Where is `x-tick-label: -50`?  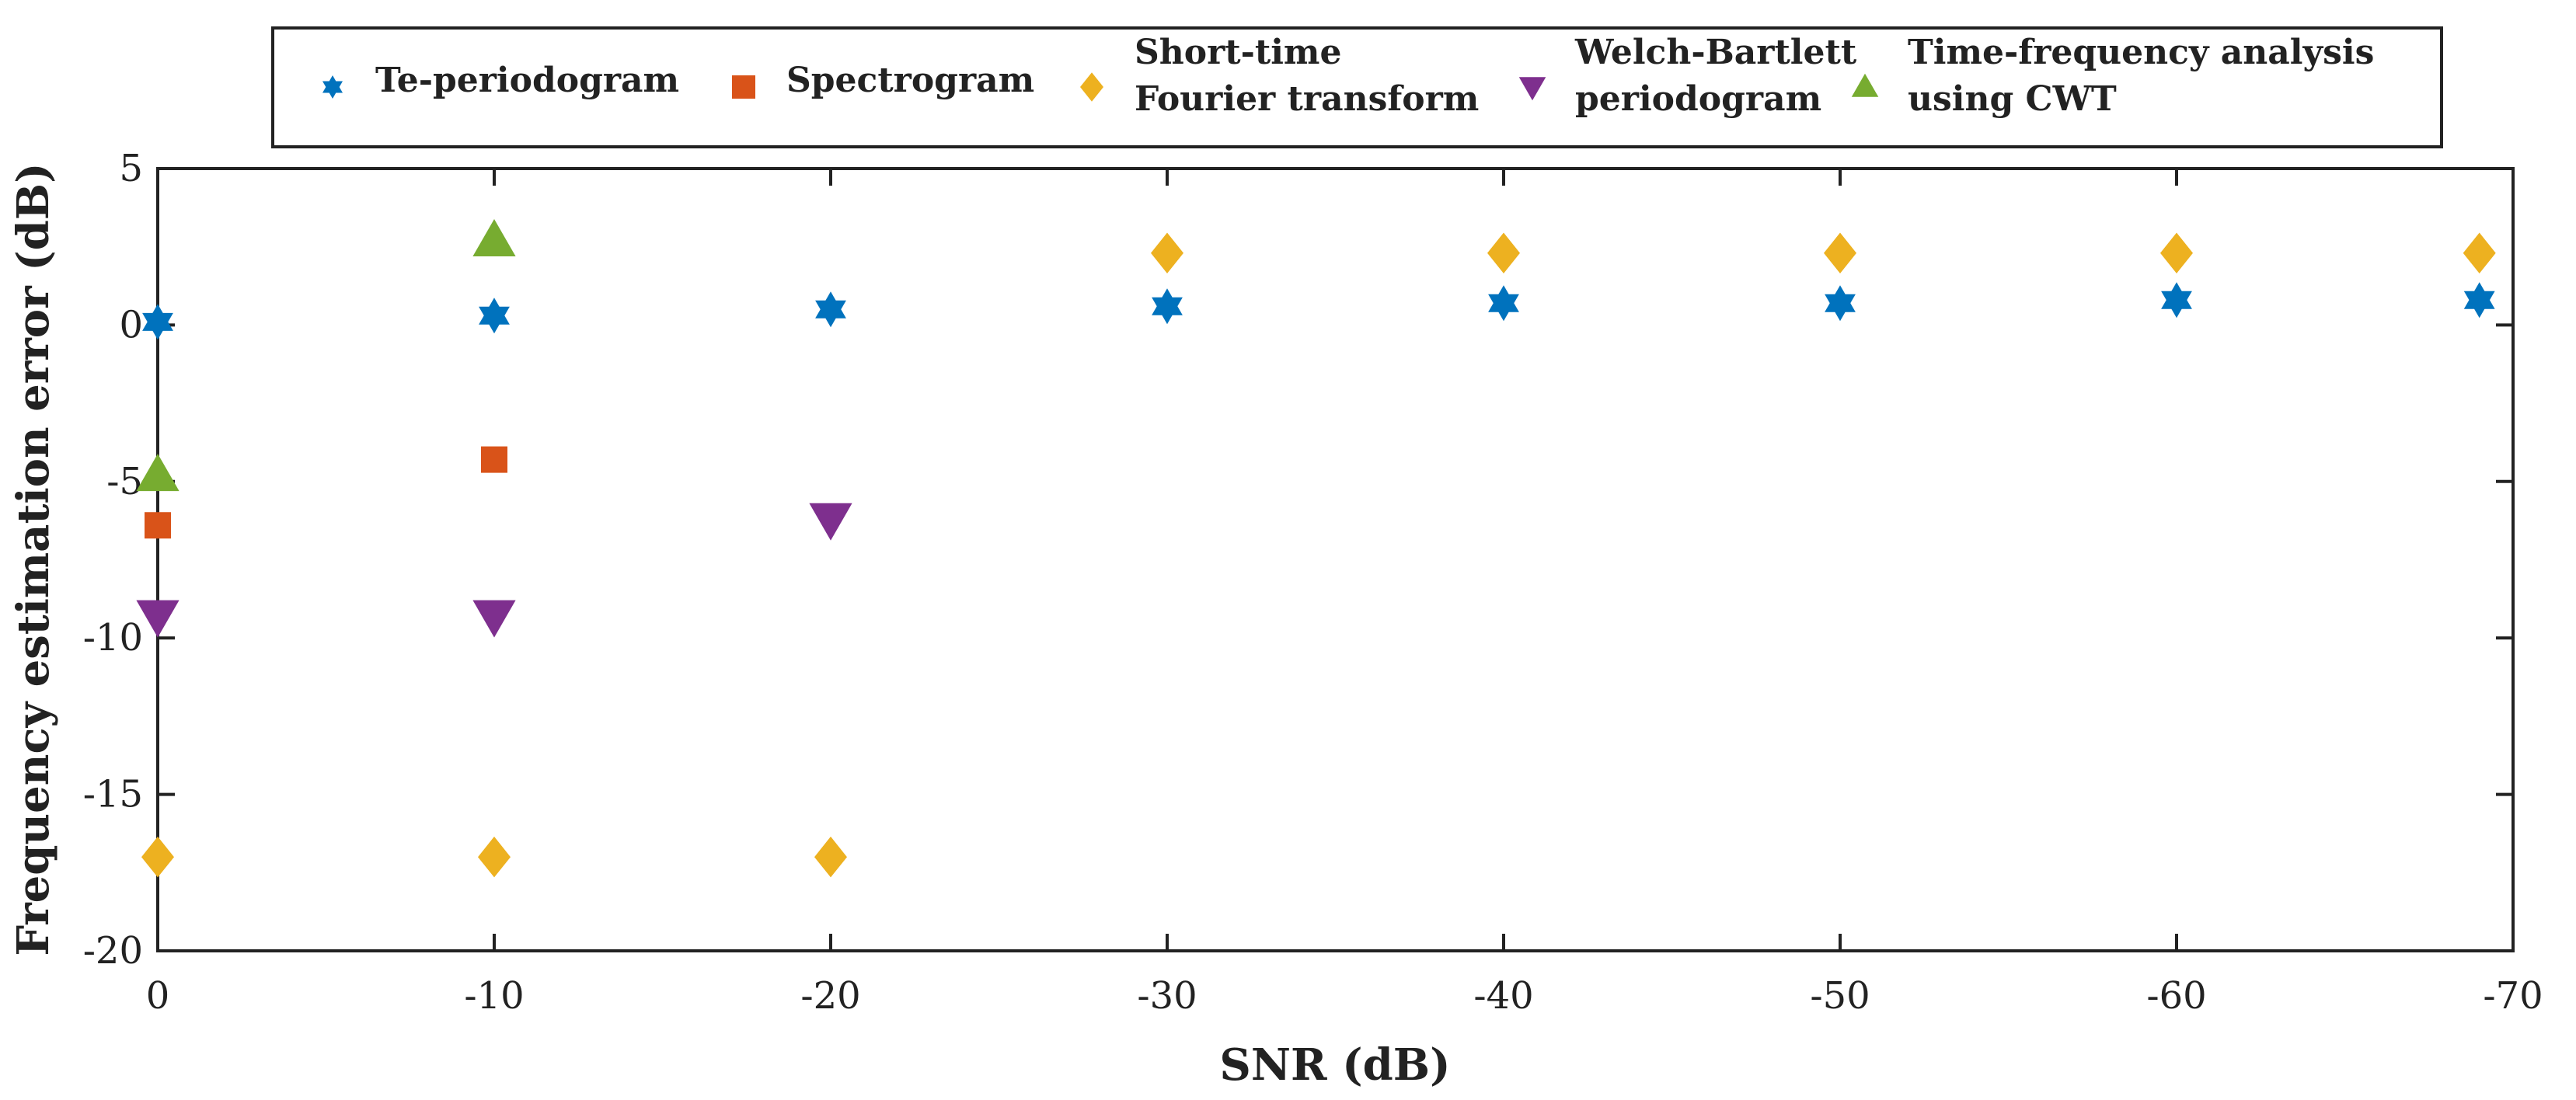
x-tick-label: -50 is located at coordinates (1840, 996).